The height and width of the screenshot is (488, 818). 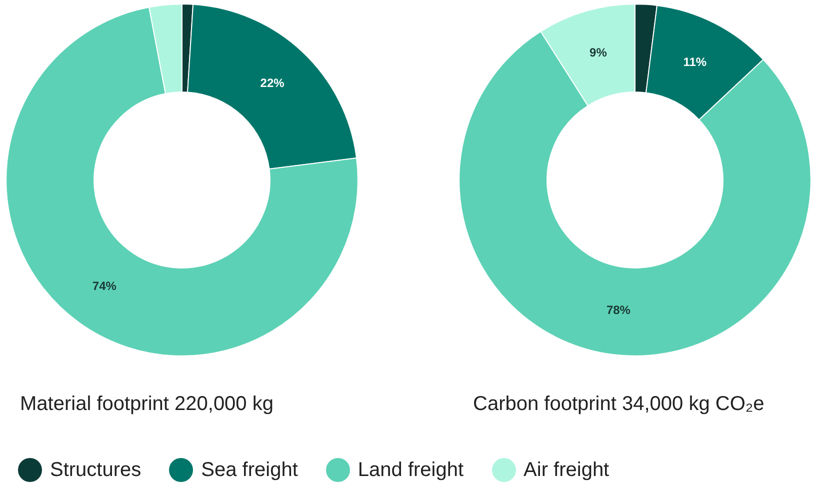 I want to click on data-label: 78%, so click(x=618, y=310).